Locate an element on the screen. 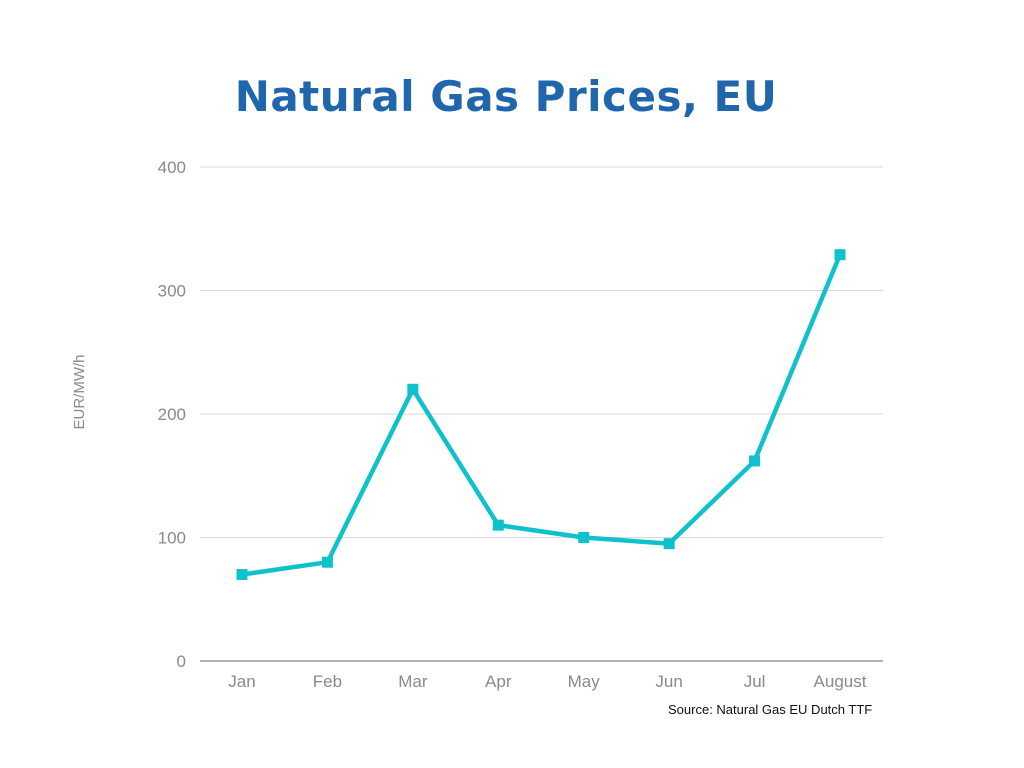 The height and width of the screenshot is (768, 1024). x-tick-label: Jan is located at coordinates (241, 681).